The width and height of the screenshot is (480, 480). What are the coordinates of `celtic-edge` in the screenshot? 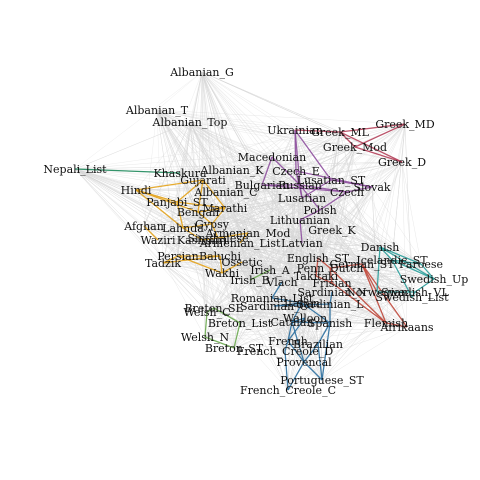 It's located at (219, 342).